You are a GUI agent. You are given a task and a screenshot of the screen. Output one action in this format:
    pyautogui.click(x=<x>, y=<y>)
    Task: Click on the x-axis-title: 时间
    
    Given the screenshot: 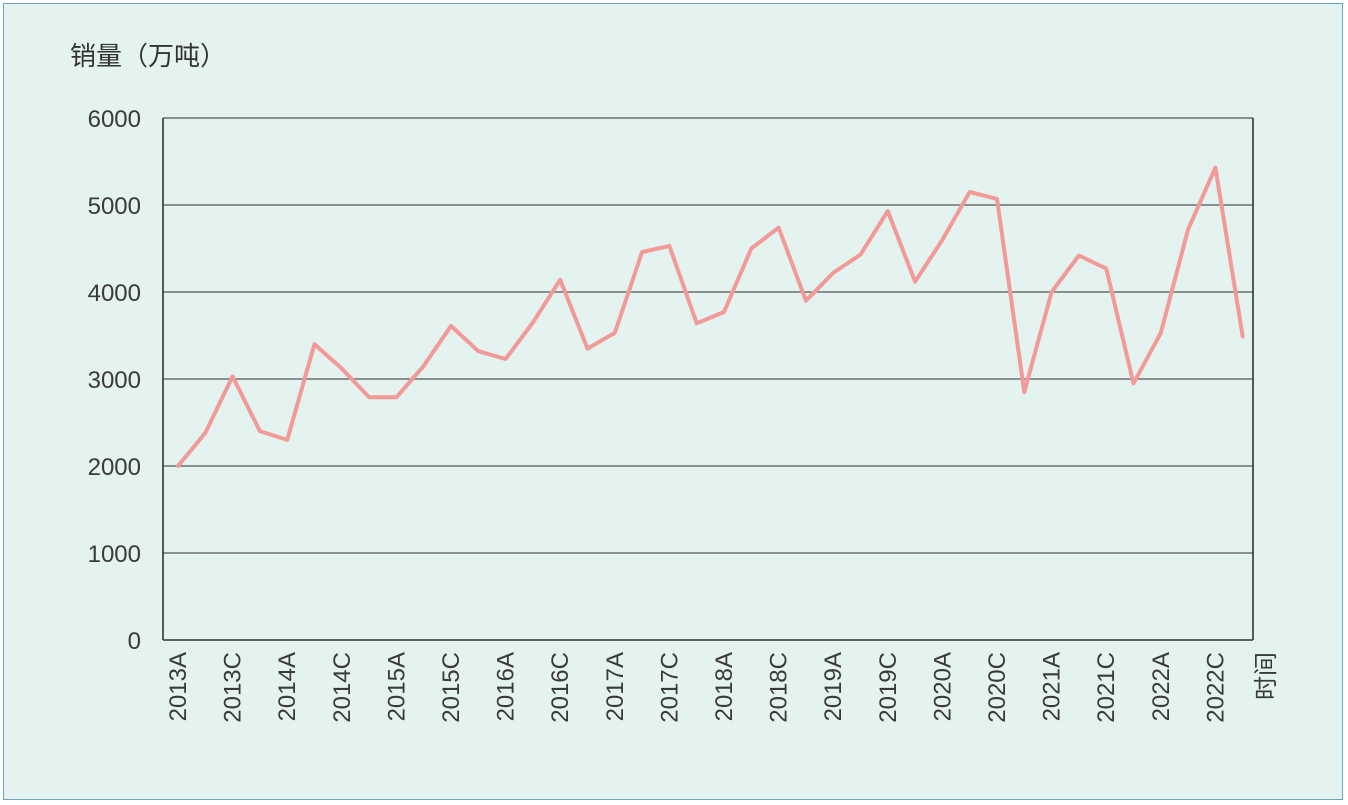 What is the action you would take?
    pyautogui.click(x=1266, y=676)
    